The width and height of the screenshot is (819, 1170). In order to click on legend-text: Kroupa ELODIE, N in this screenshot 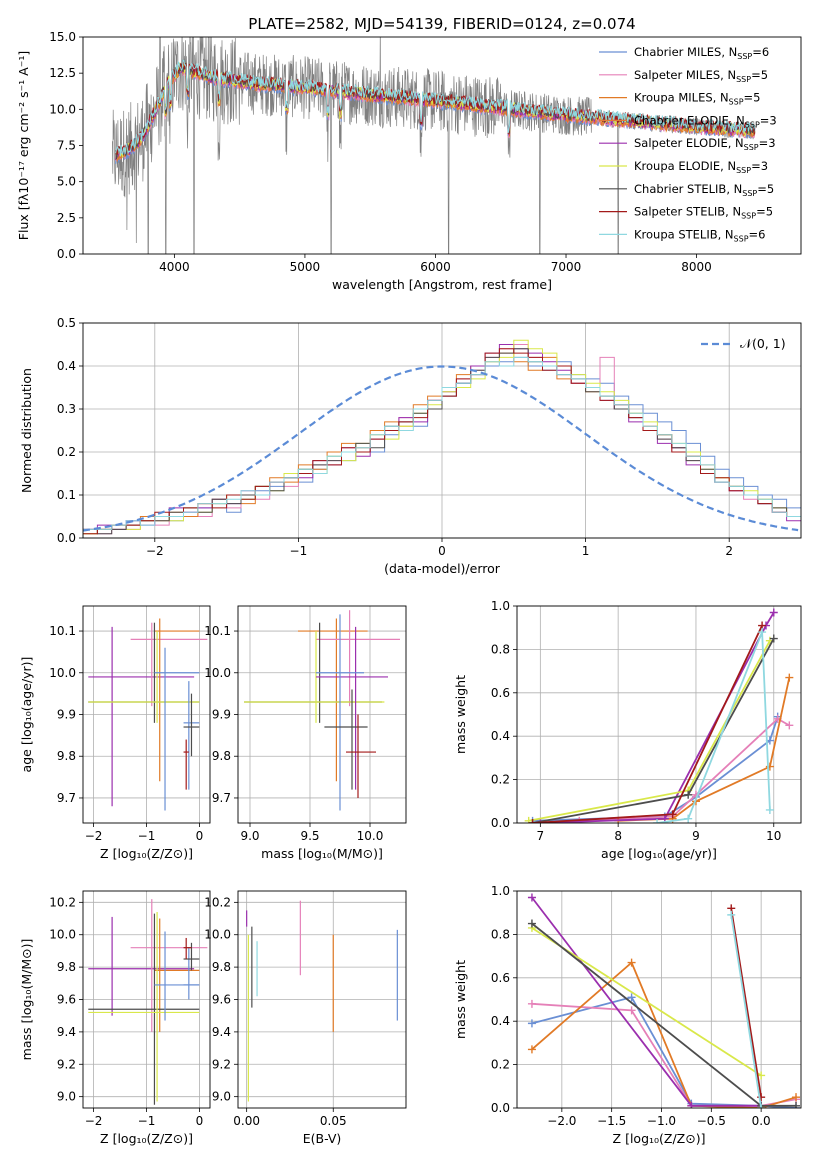, I will do `click(685, 166)`.